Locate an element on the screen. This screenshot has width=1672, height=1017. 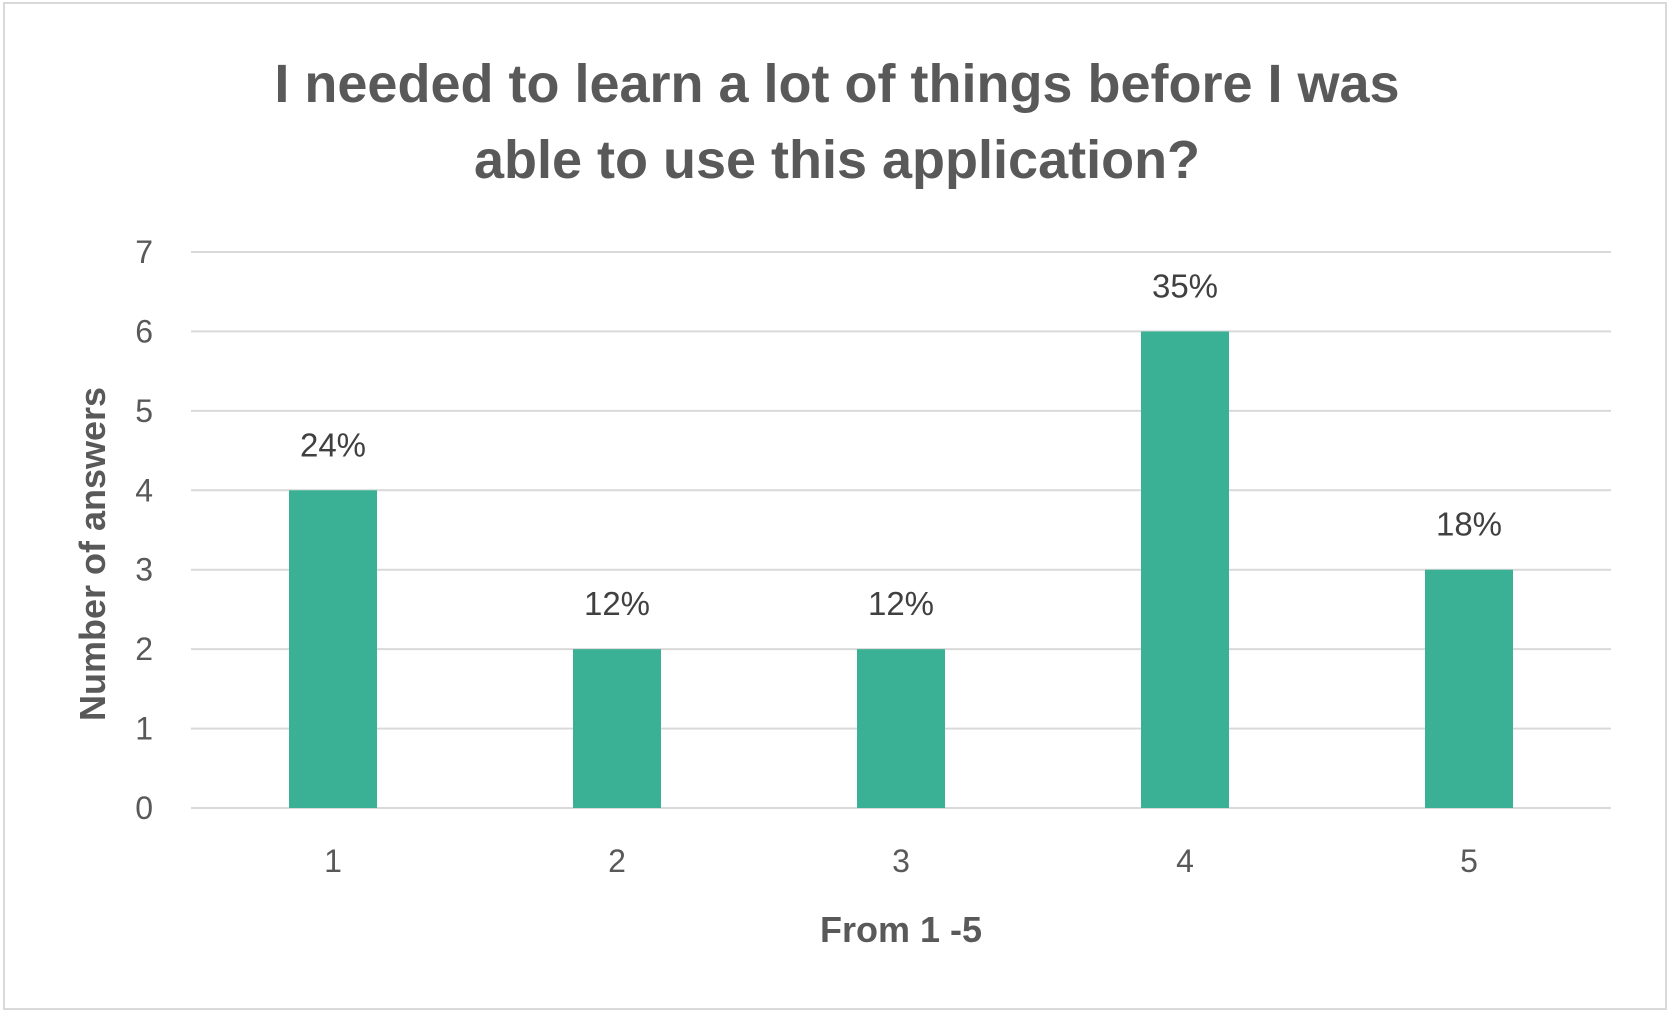
x-tick-label: 3 is located at coordinates (901, 861).